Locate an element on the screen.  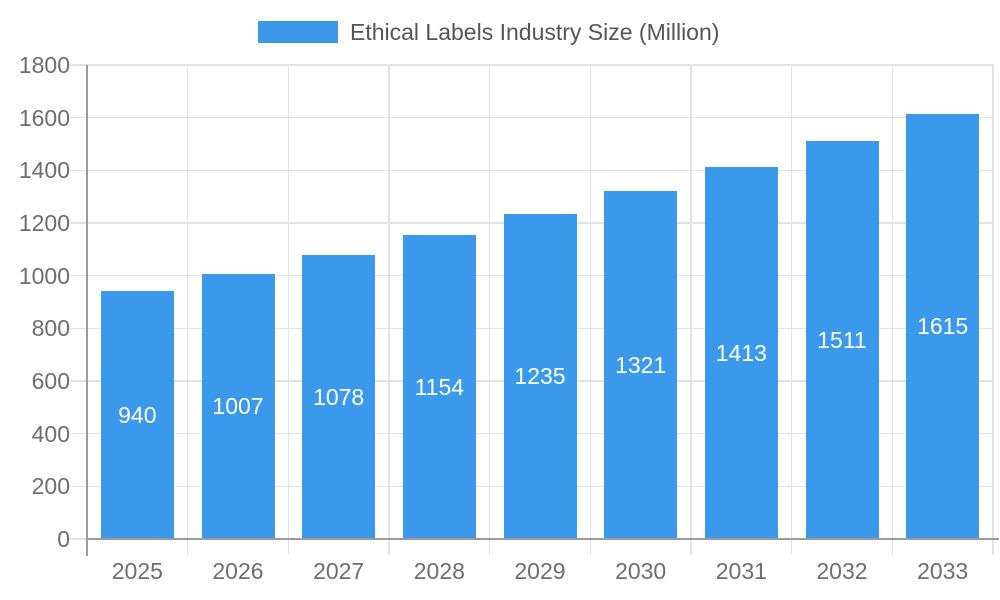
legend: Ethical Labels Industry Size (Million) is located at coordinates (488, 32).